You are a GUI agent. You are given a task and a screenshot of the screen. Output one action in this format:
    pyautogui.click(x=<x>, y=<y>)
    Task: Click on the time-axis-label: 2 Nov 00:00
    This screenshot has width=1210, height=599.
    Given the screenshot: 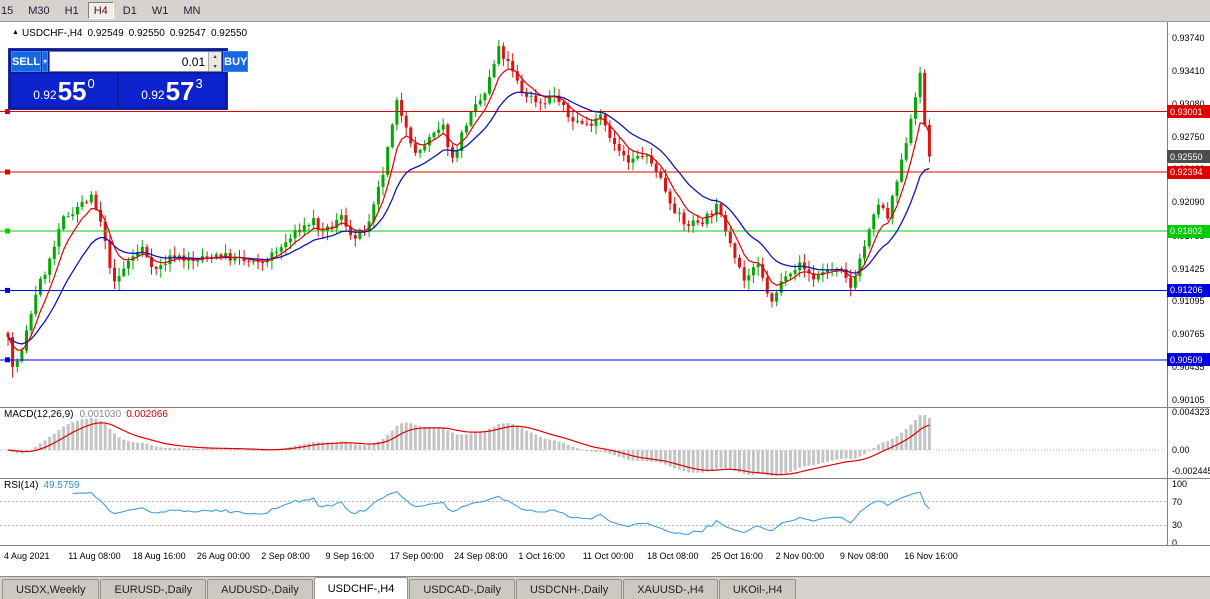 What is the action you would take?
    pyautogui.click(x=800, y=556)
    